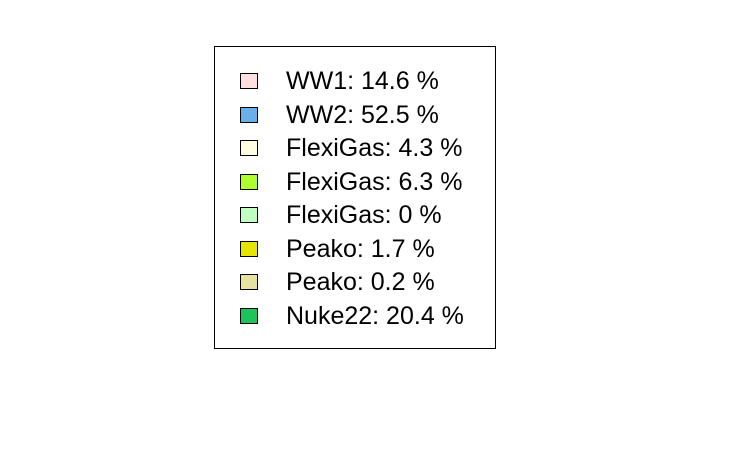 The image size is (733, 468). What do you see at coordinates (360, 249) in the screenshot?
I see `legend-label: Peako: 1.7 %` at bounding box center [360, 249].